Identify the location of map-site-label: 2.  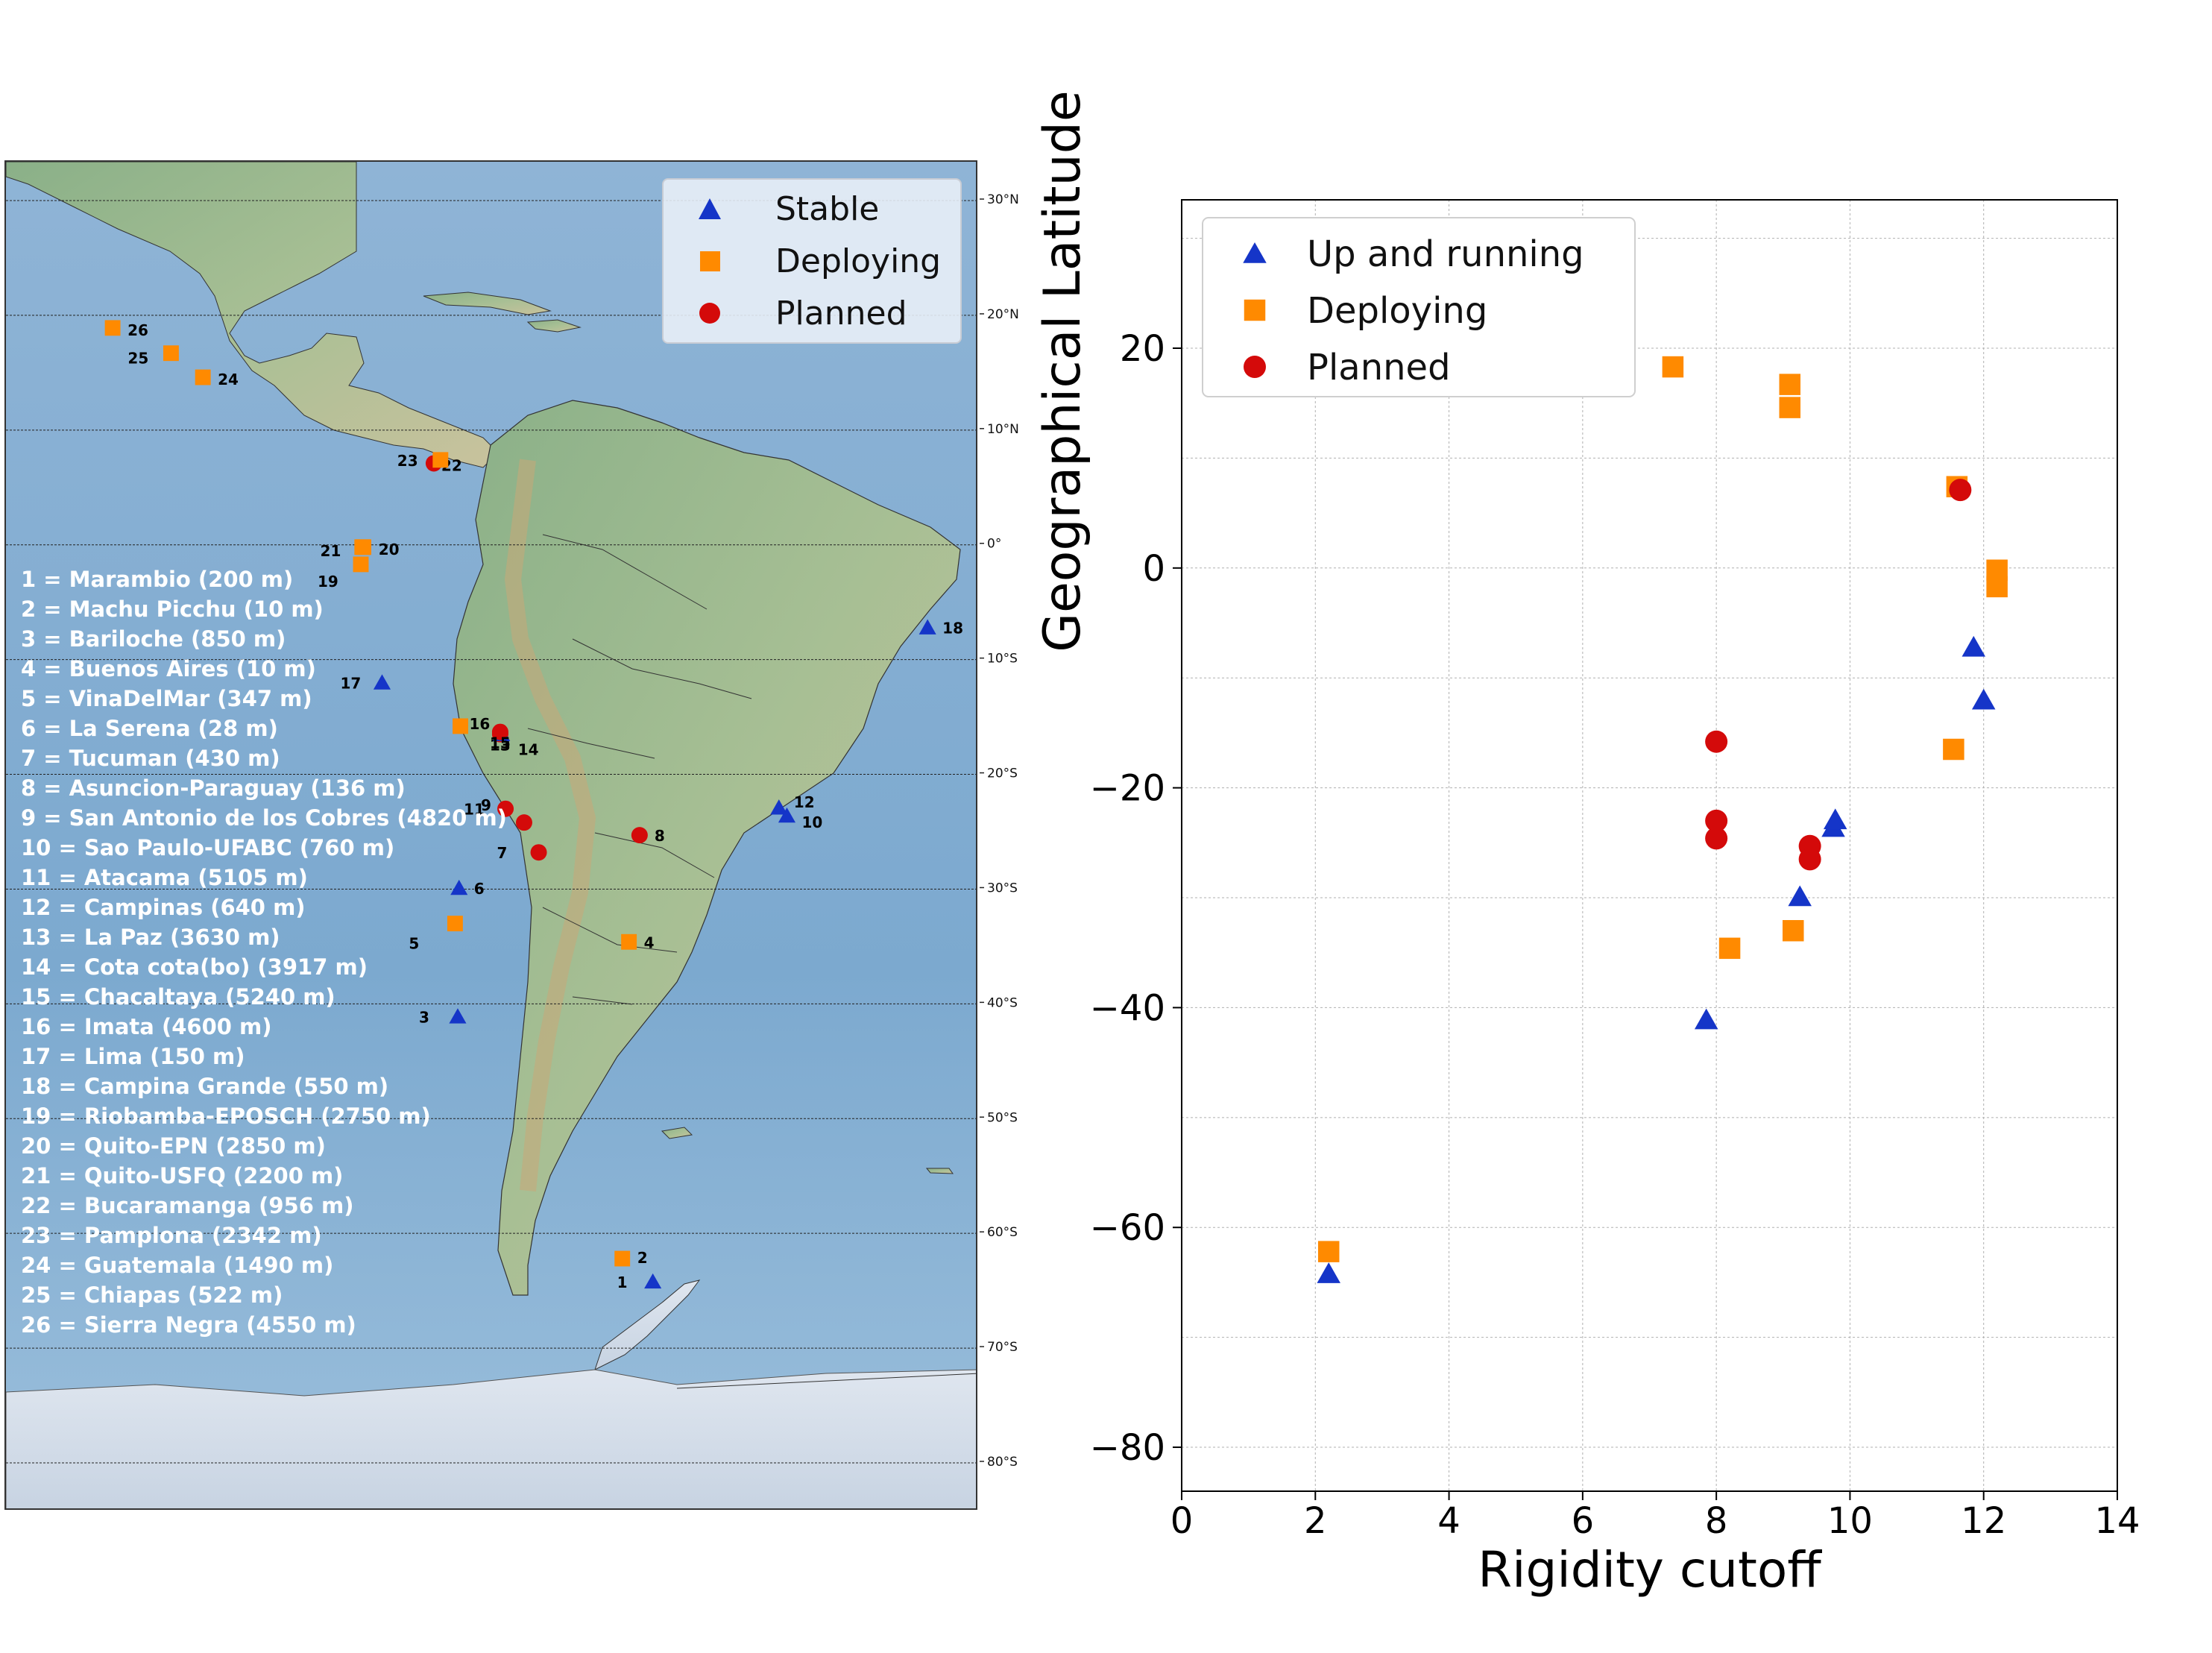
(642, 1258).